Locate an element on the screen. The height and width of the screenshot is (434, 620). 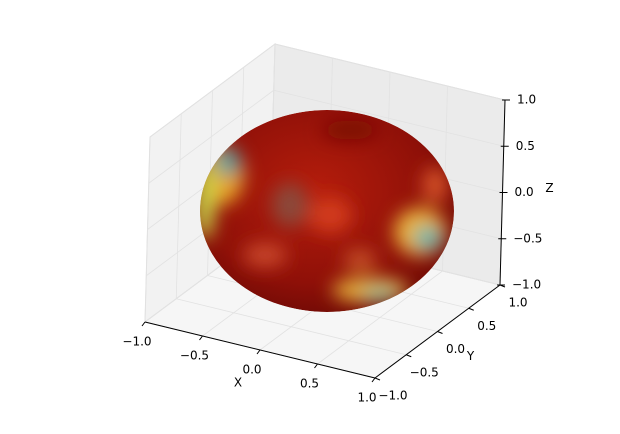
z-tick-label: −0.5 is located at coordinates (527, 238).